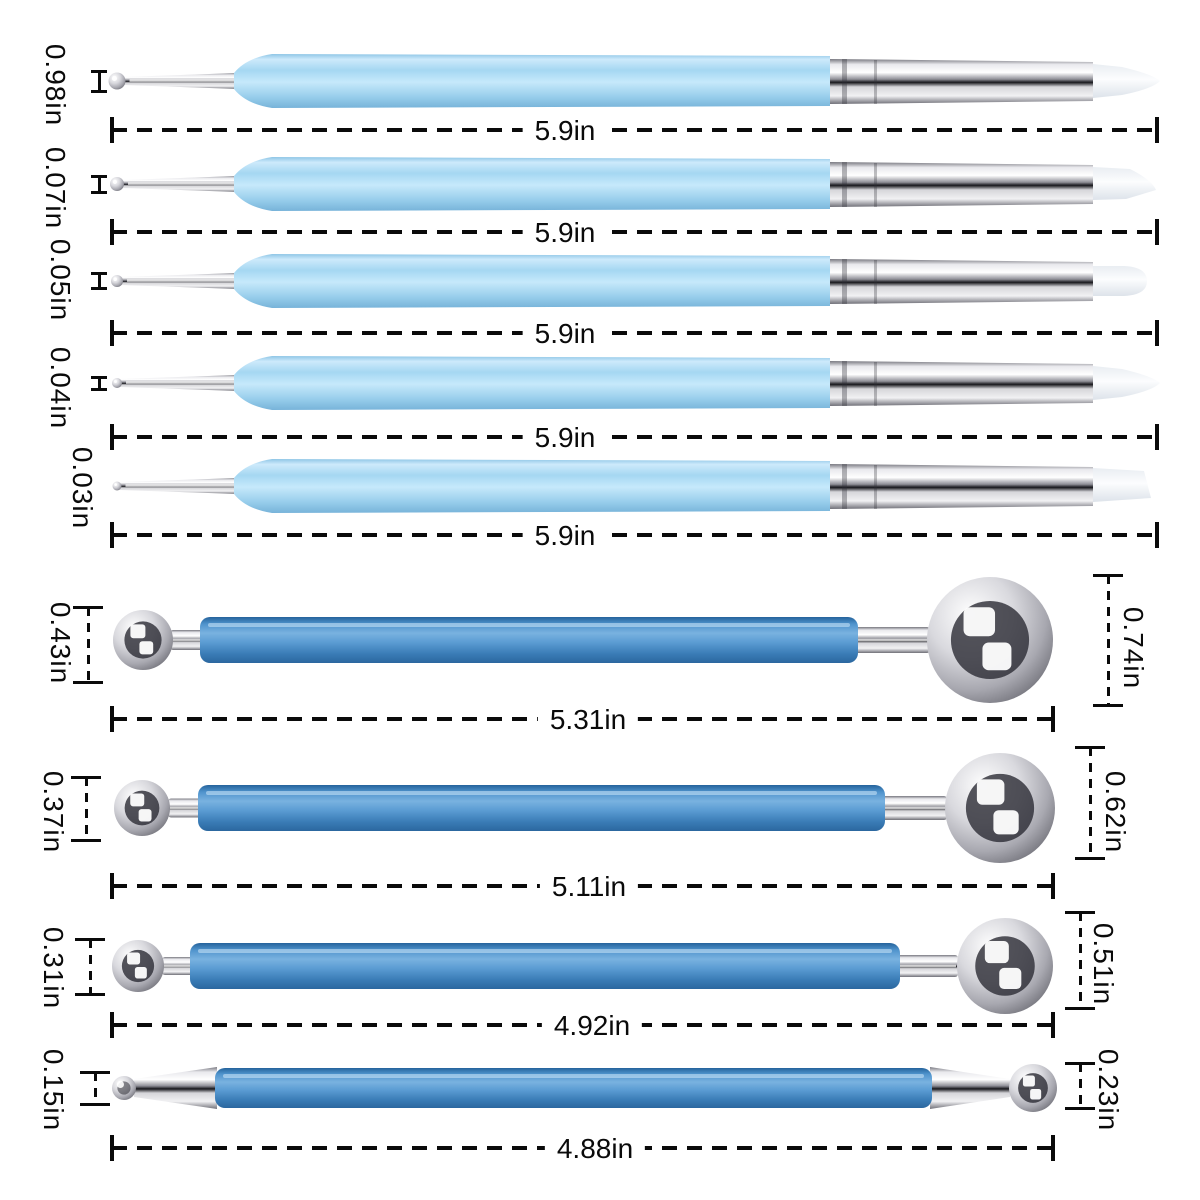 The image size is (1200, 1200). Describe the element at coordinates (53, 1090) in the screenshot. I see `small-ball-diameter-label: 0.15in` at that location.